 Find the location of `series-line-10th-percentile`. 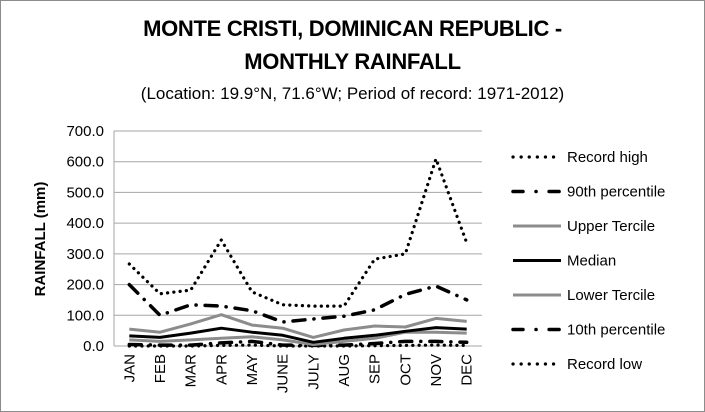

series-line-10th-percentile is located at coordinates (298, 343).